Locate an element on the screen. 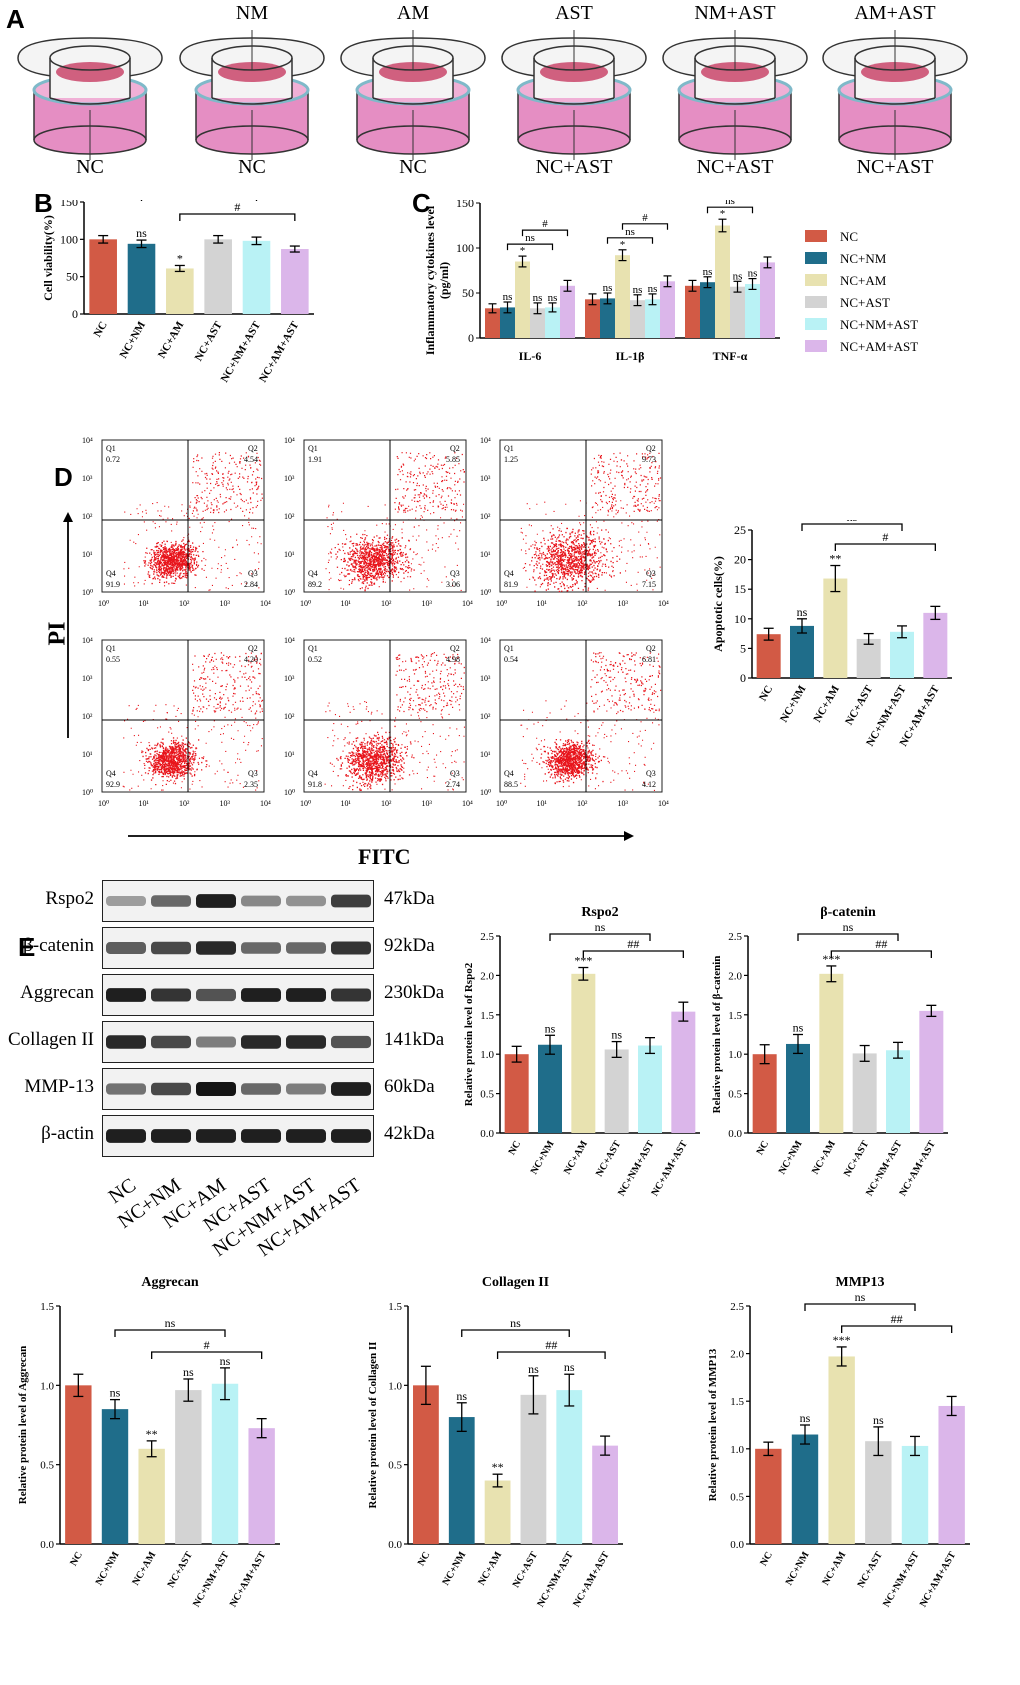 The width and height of the screenshot is (1020, 1685). y-axis-label: Relative protein level of MMP13 is located at coordinates (713, 1424).